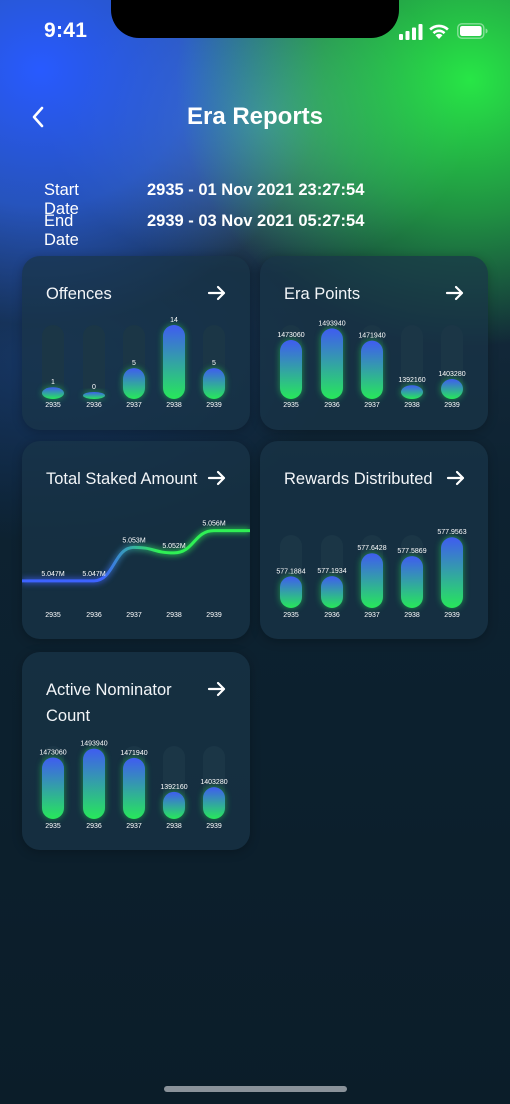 The height and width of the screenshot is (1104, 510). Describe the element at coordinates (256, 221) in the screenshot. I see `end-date-value: 2939 - 03 Nov 2021 05:27:54` at that location.